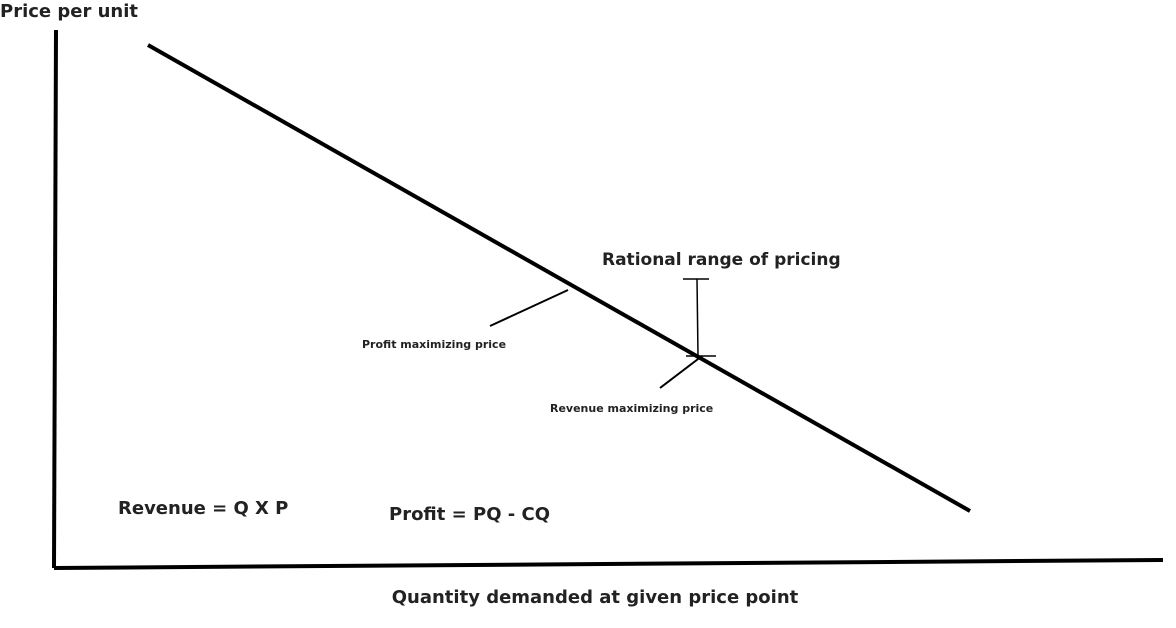  I want to click on rational-range-label: Rational range of pricing, so click(721, 260).